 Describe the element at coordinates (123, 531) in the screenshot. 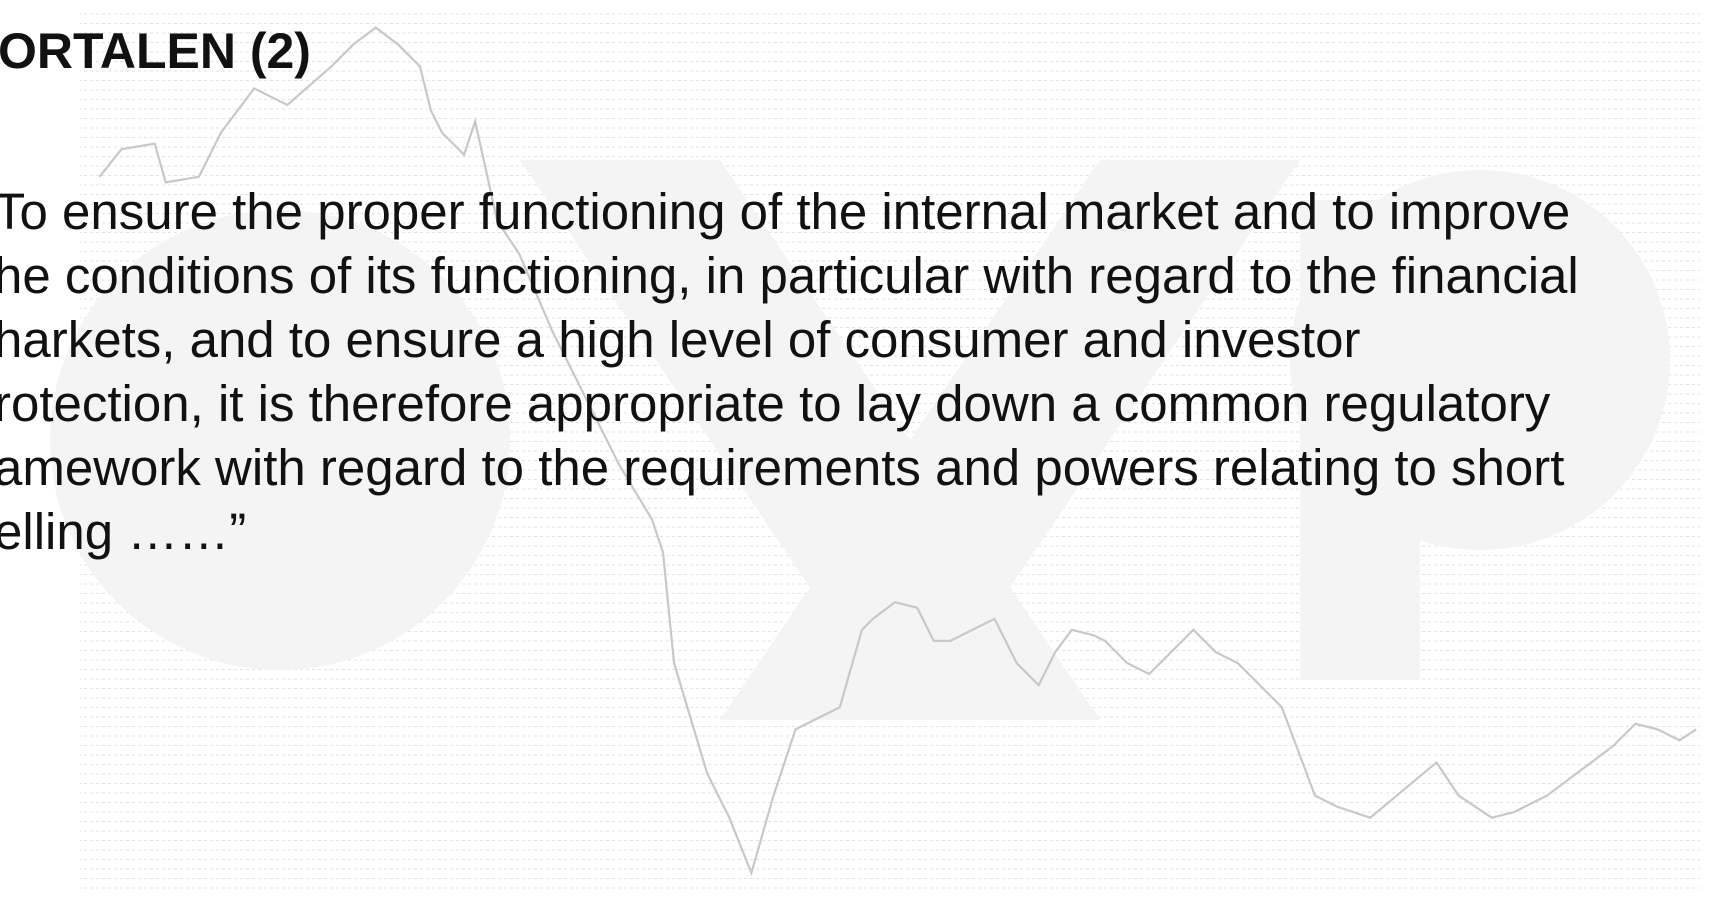

I see `body-line: elling ……”` at that location.